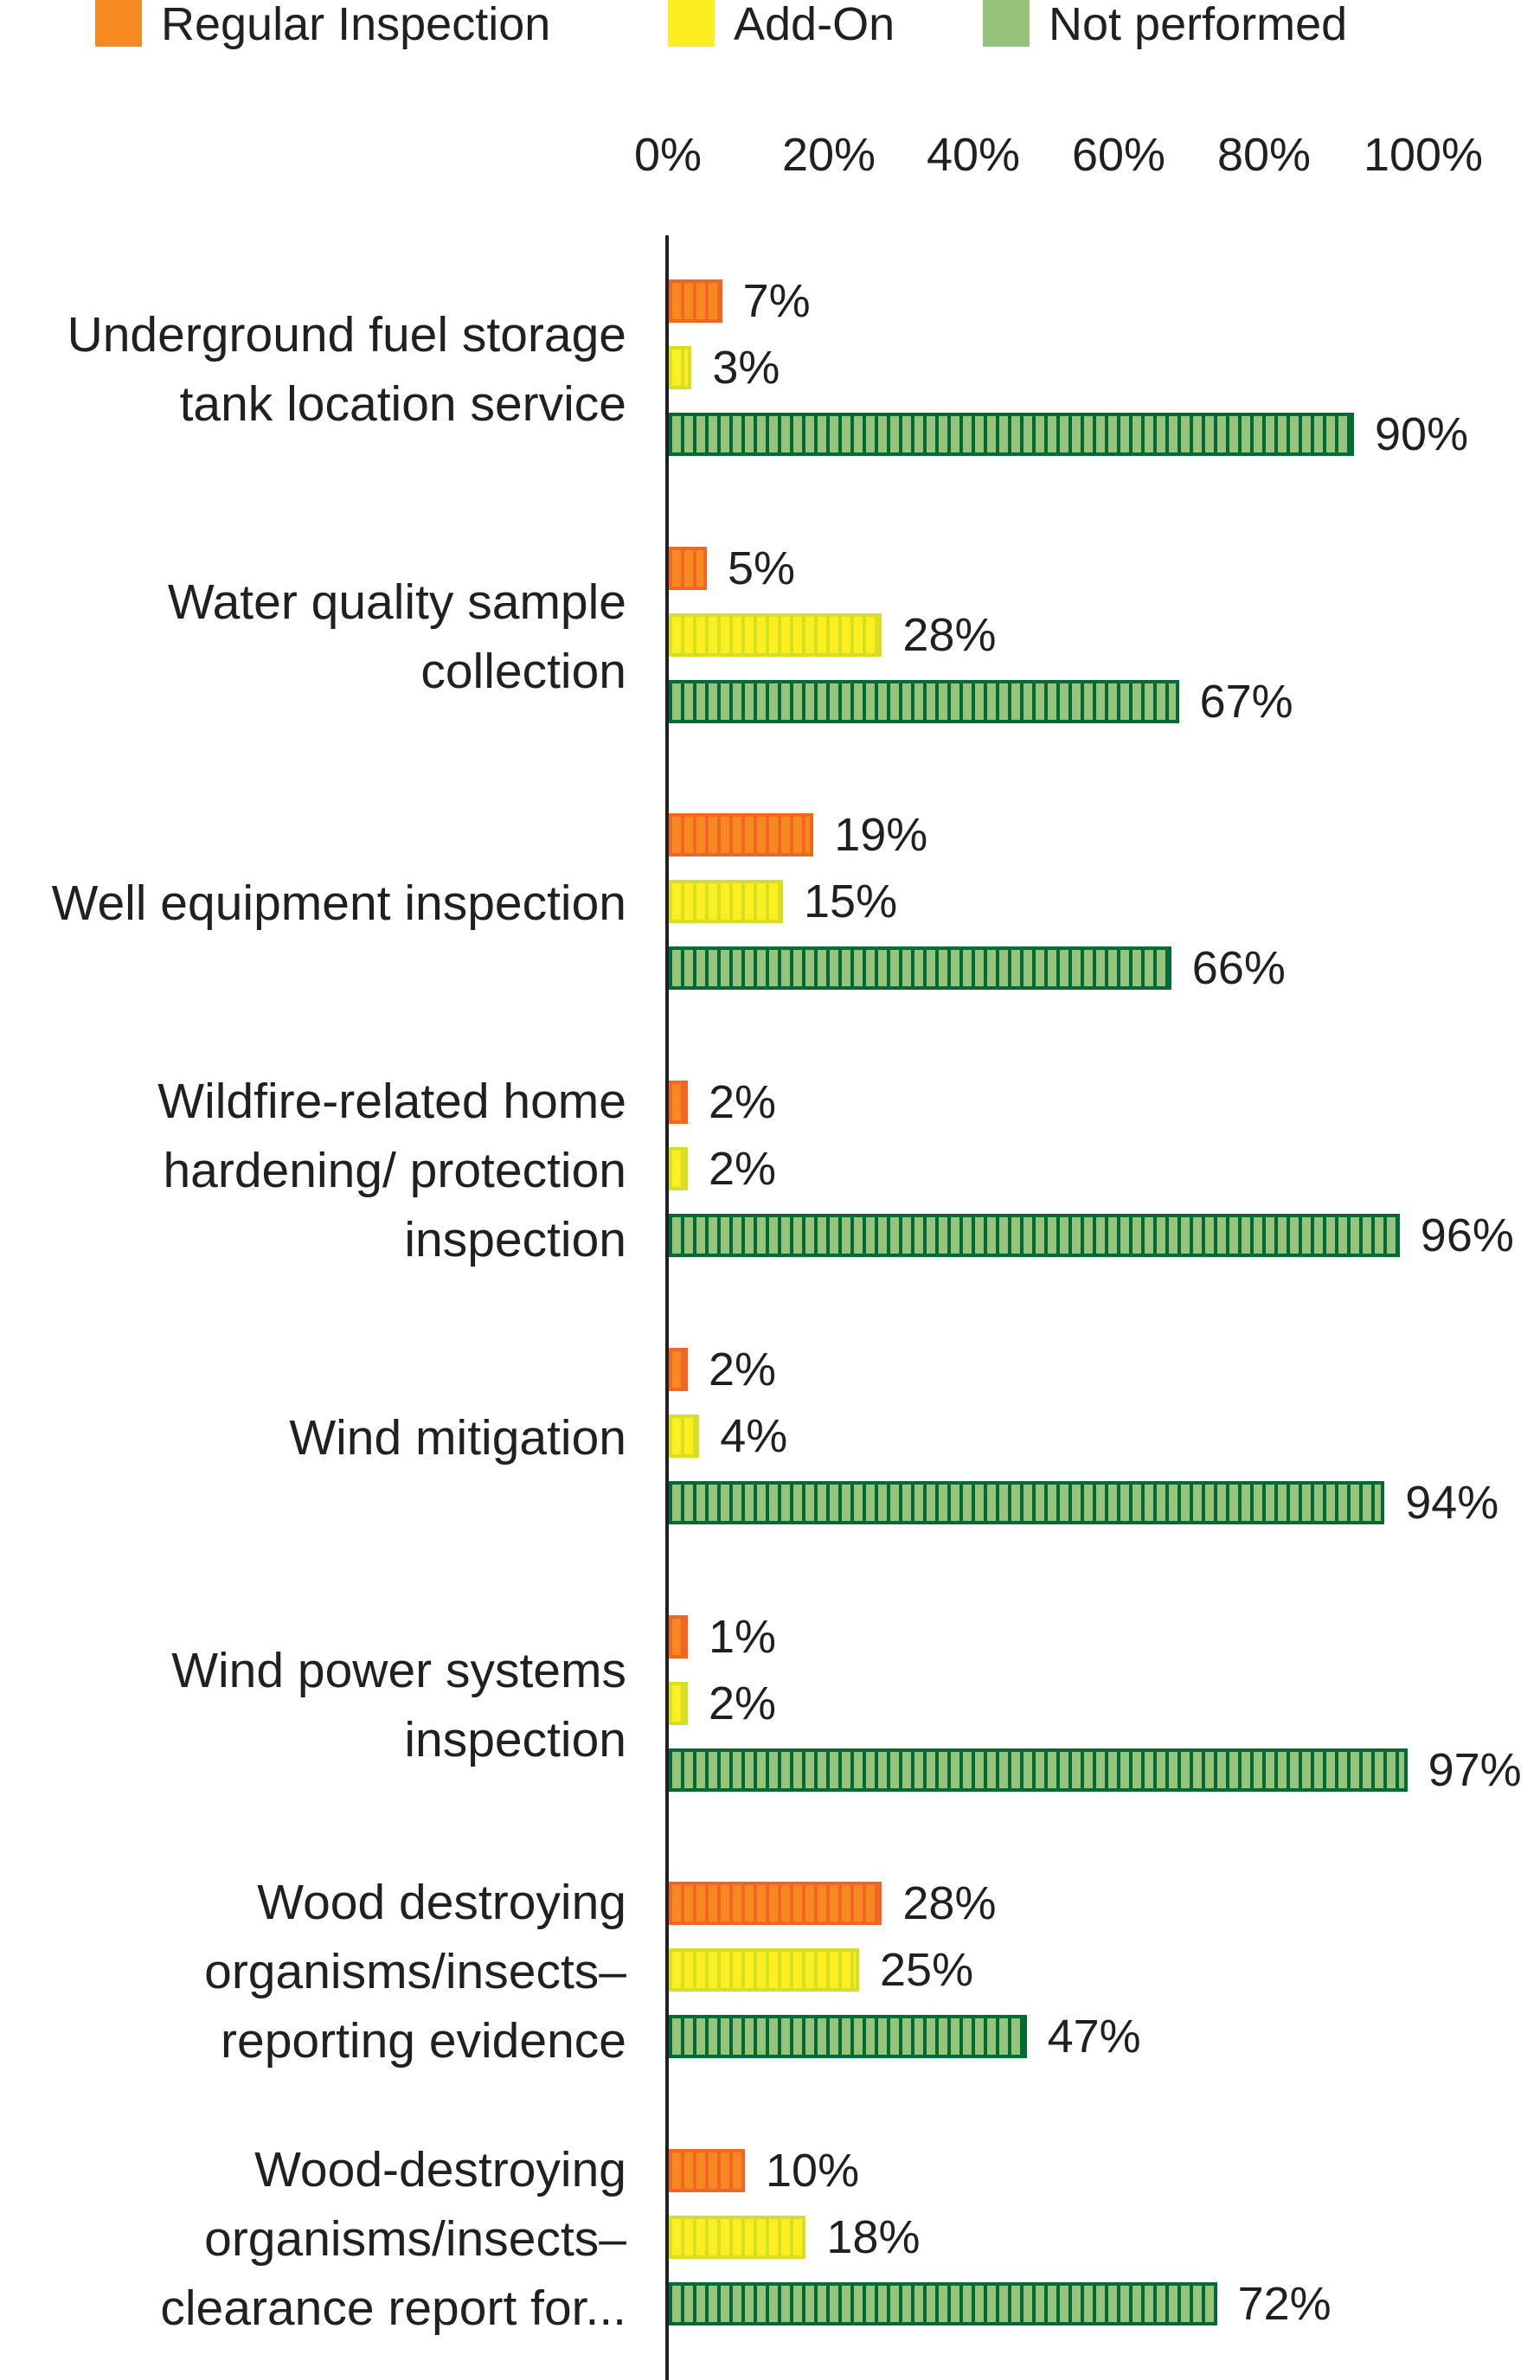 The height and width of the screenshot is (2380, 1540). What do you see at coordinates (440, 2169) in the screenshot?
I see `category-label-line: Wood-destroying` at bounding box center [440, 2169].